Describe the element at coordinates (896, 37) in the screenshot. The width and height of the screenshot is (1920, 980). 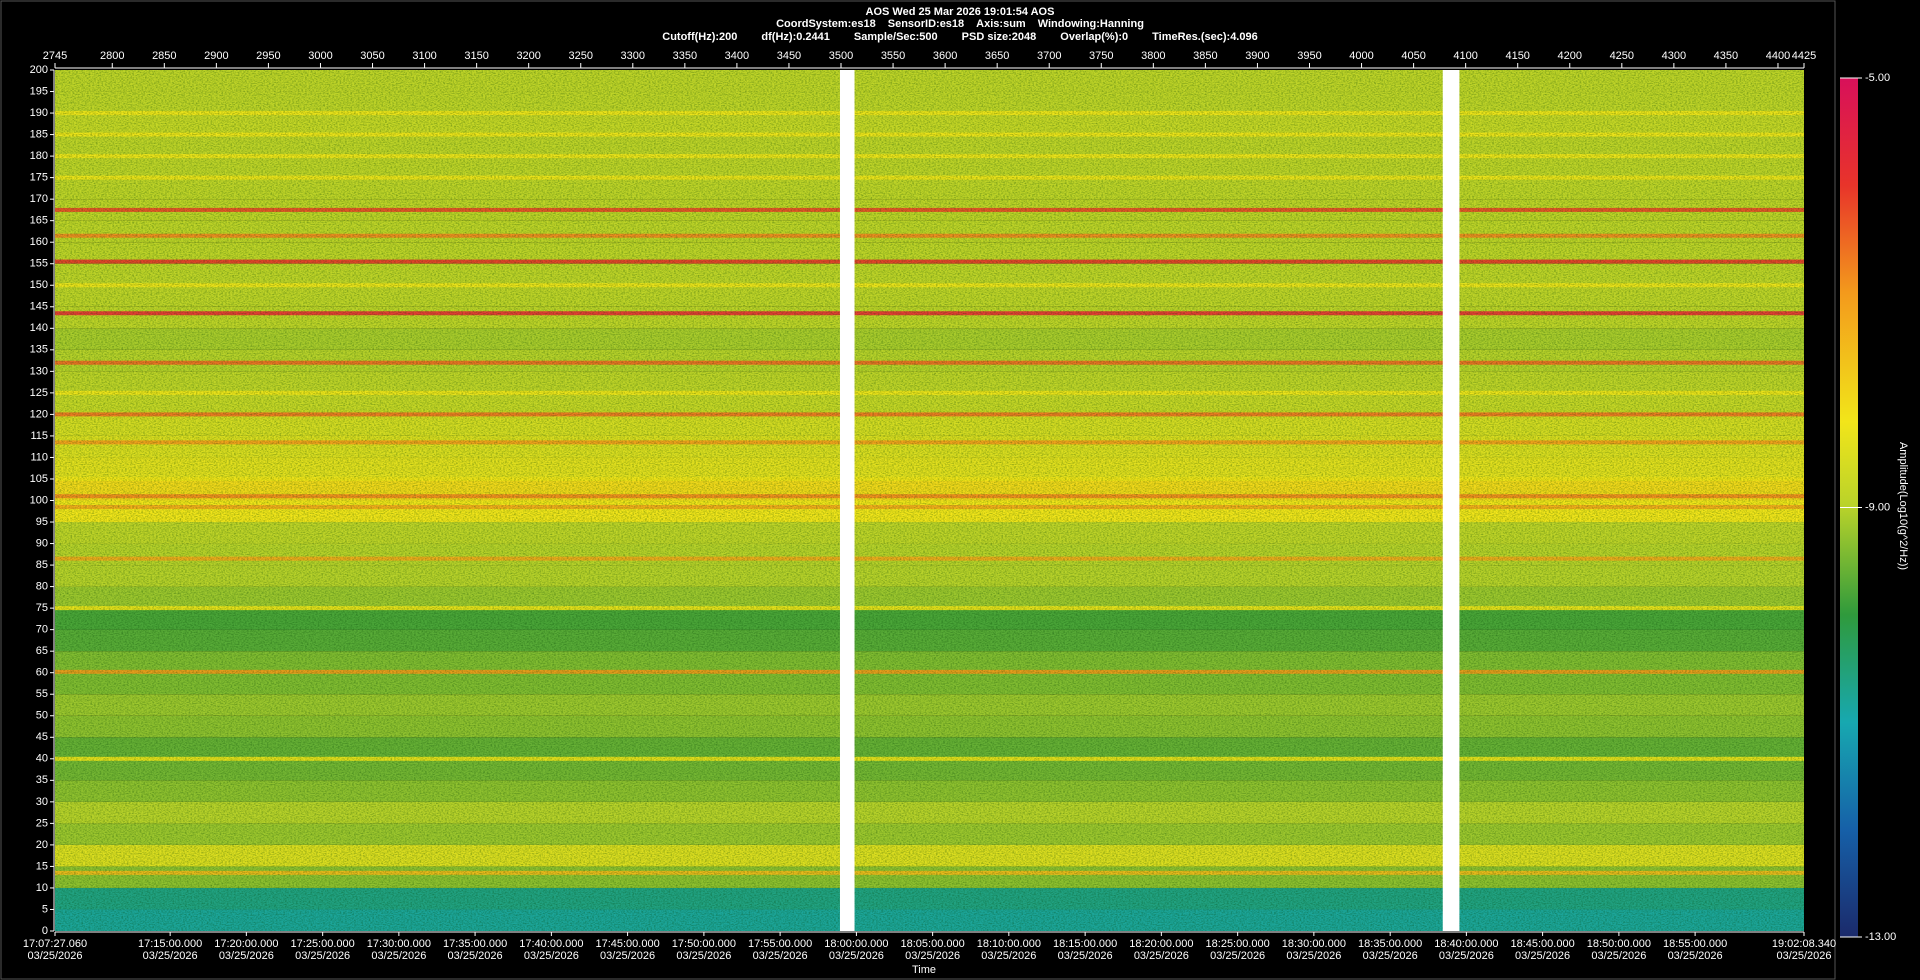
I see `header-item: Sample/Sec:500` at that location.